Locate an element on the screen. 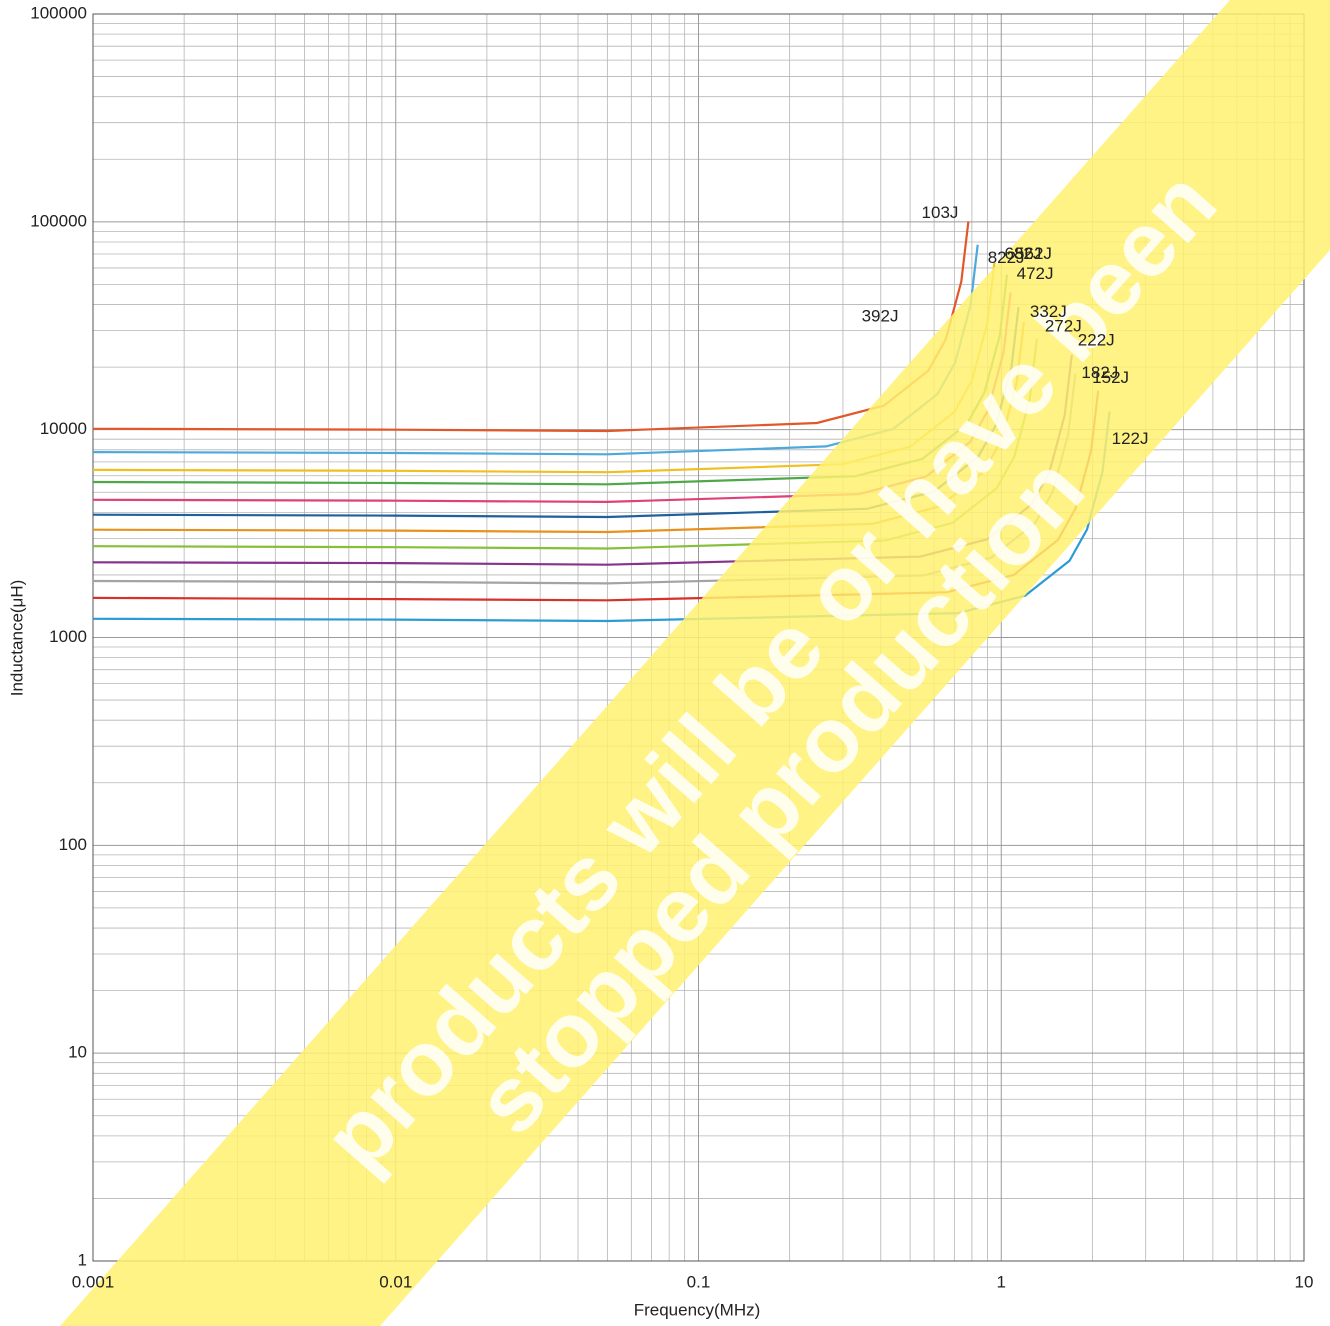 Image resolution: width=1330 pixels, height=1326 pixels. series-label: 332J is located at coordinates (1048, 311).